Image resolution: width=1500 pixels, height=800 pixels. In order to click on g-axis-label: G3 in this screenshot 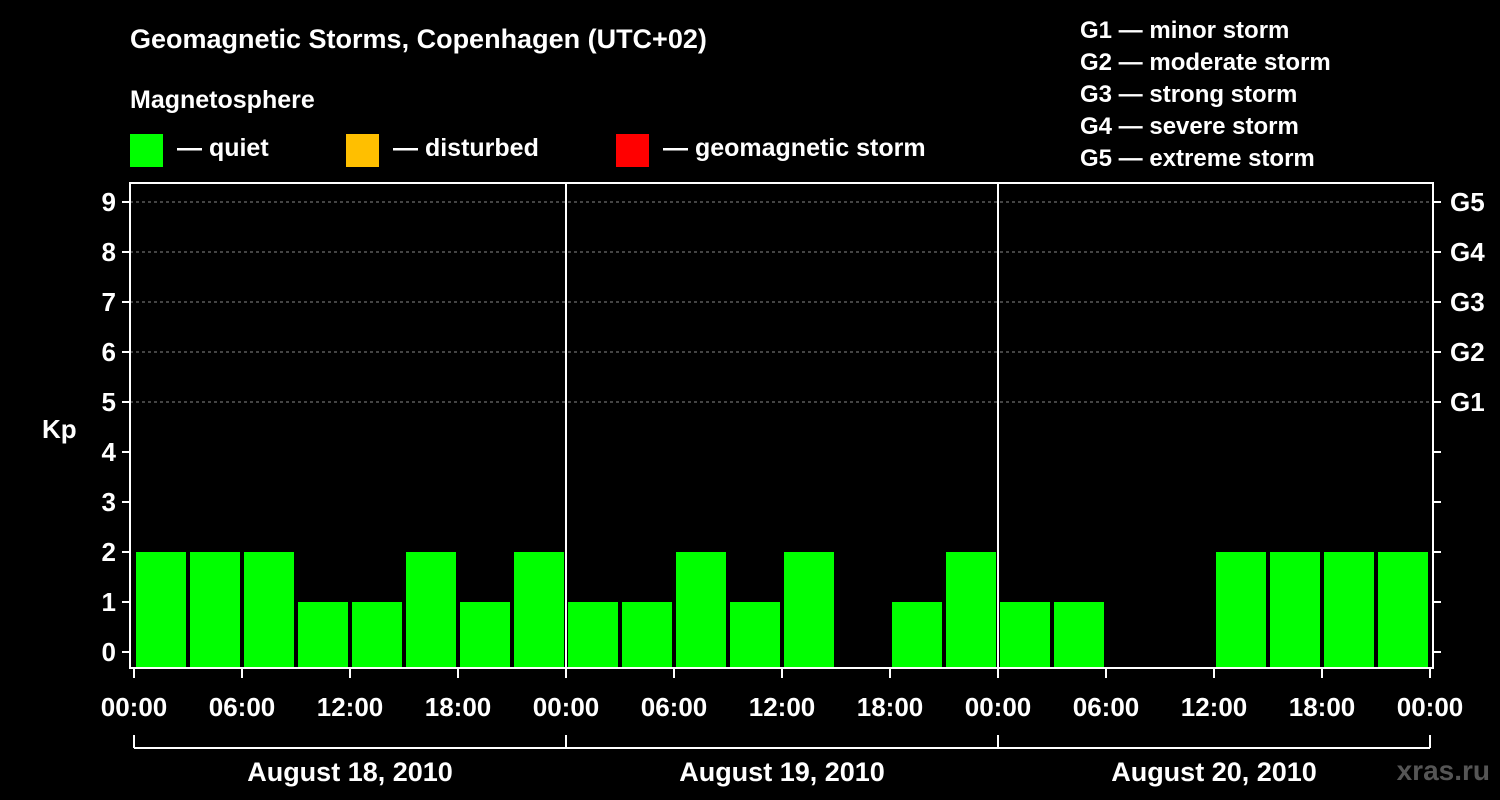, I will do `click(1467, 302)`.